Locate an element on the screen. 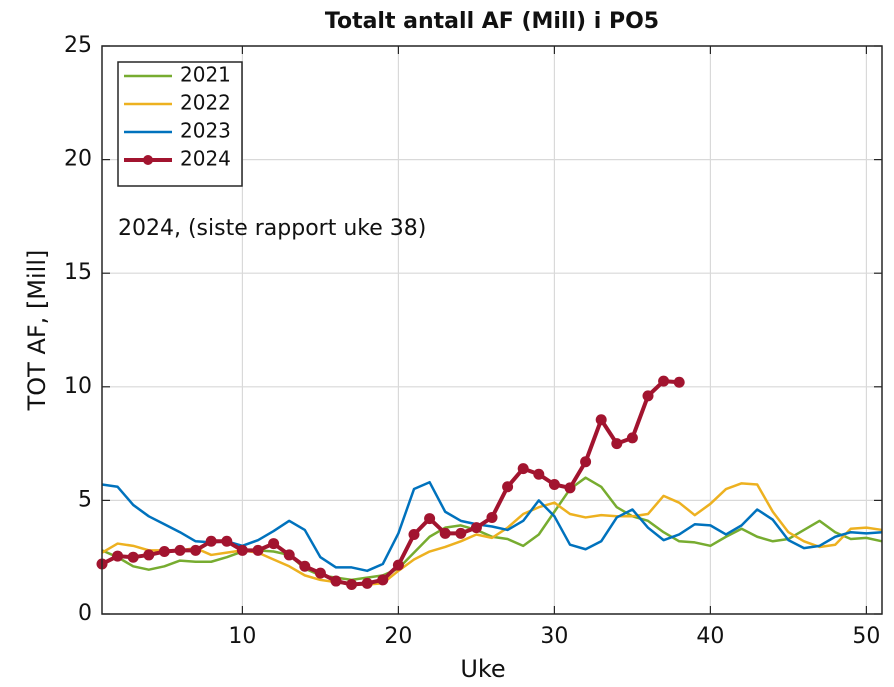  legend-label: 2022 is located at coordinates (205, 103).